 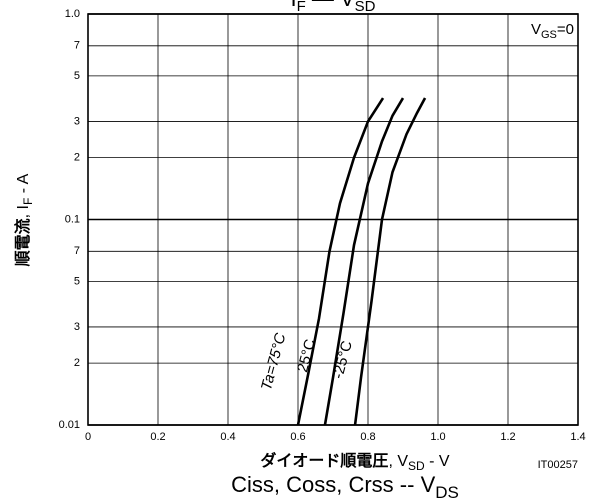 I want to click on annotation-sub: GS, so click(x=549, y=35).